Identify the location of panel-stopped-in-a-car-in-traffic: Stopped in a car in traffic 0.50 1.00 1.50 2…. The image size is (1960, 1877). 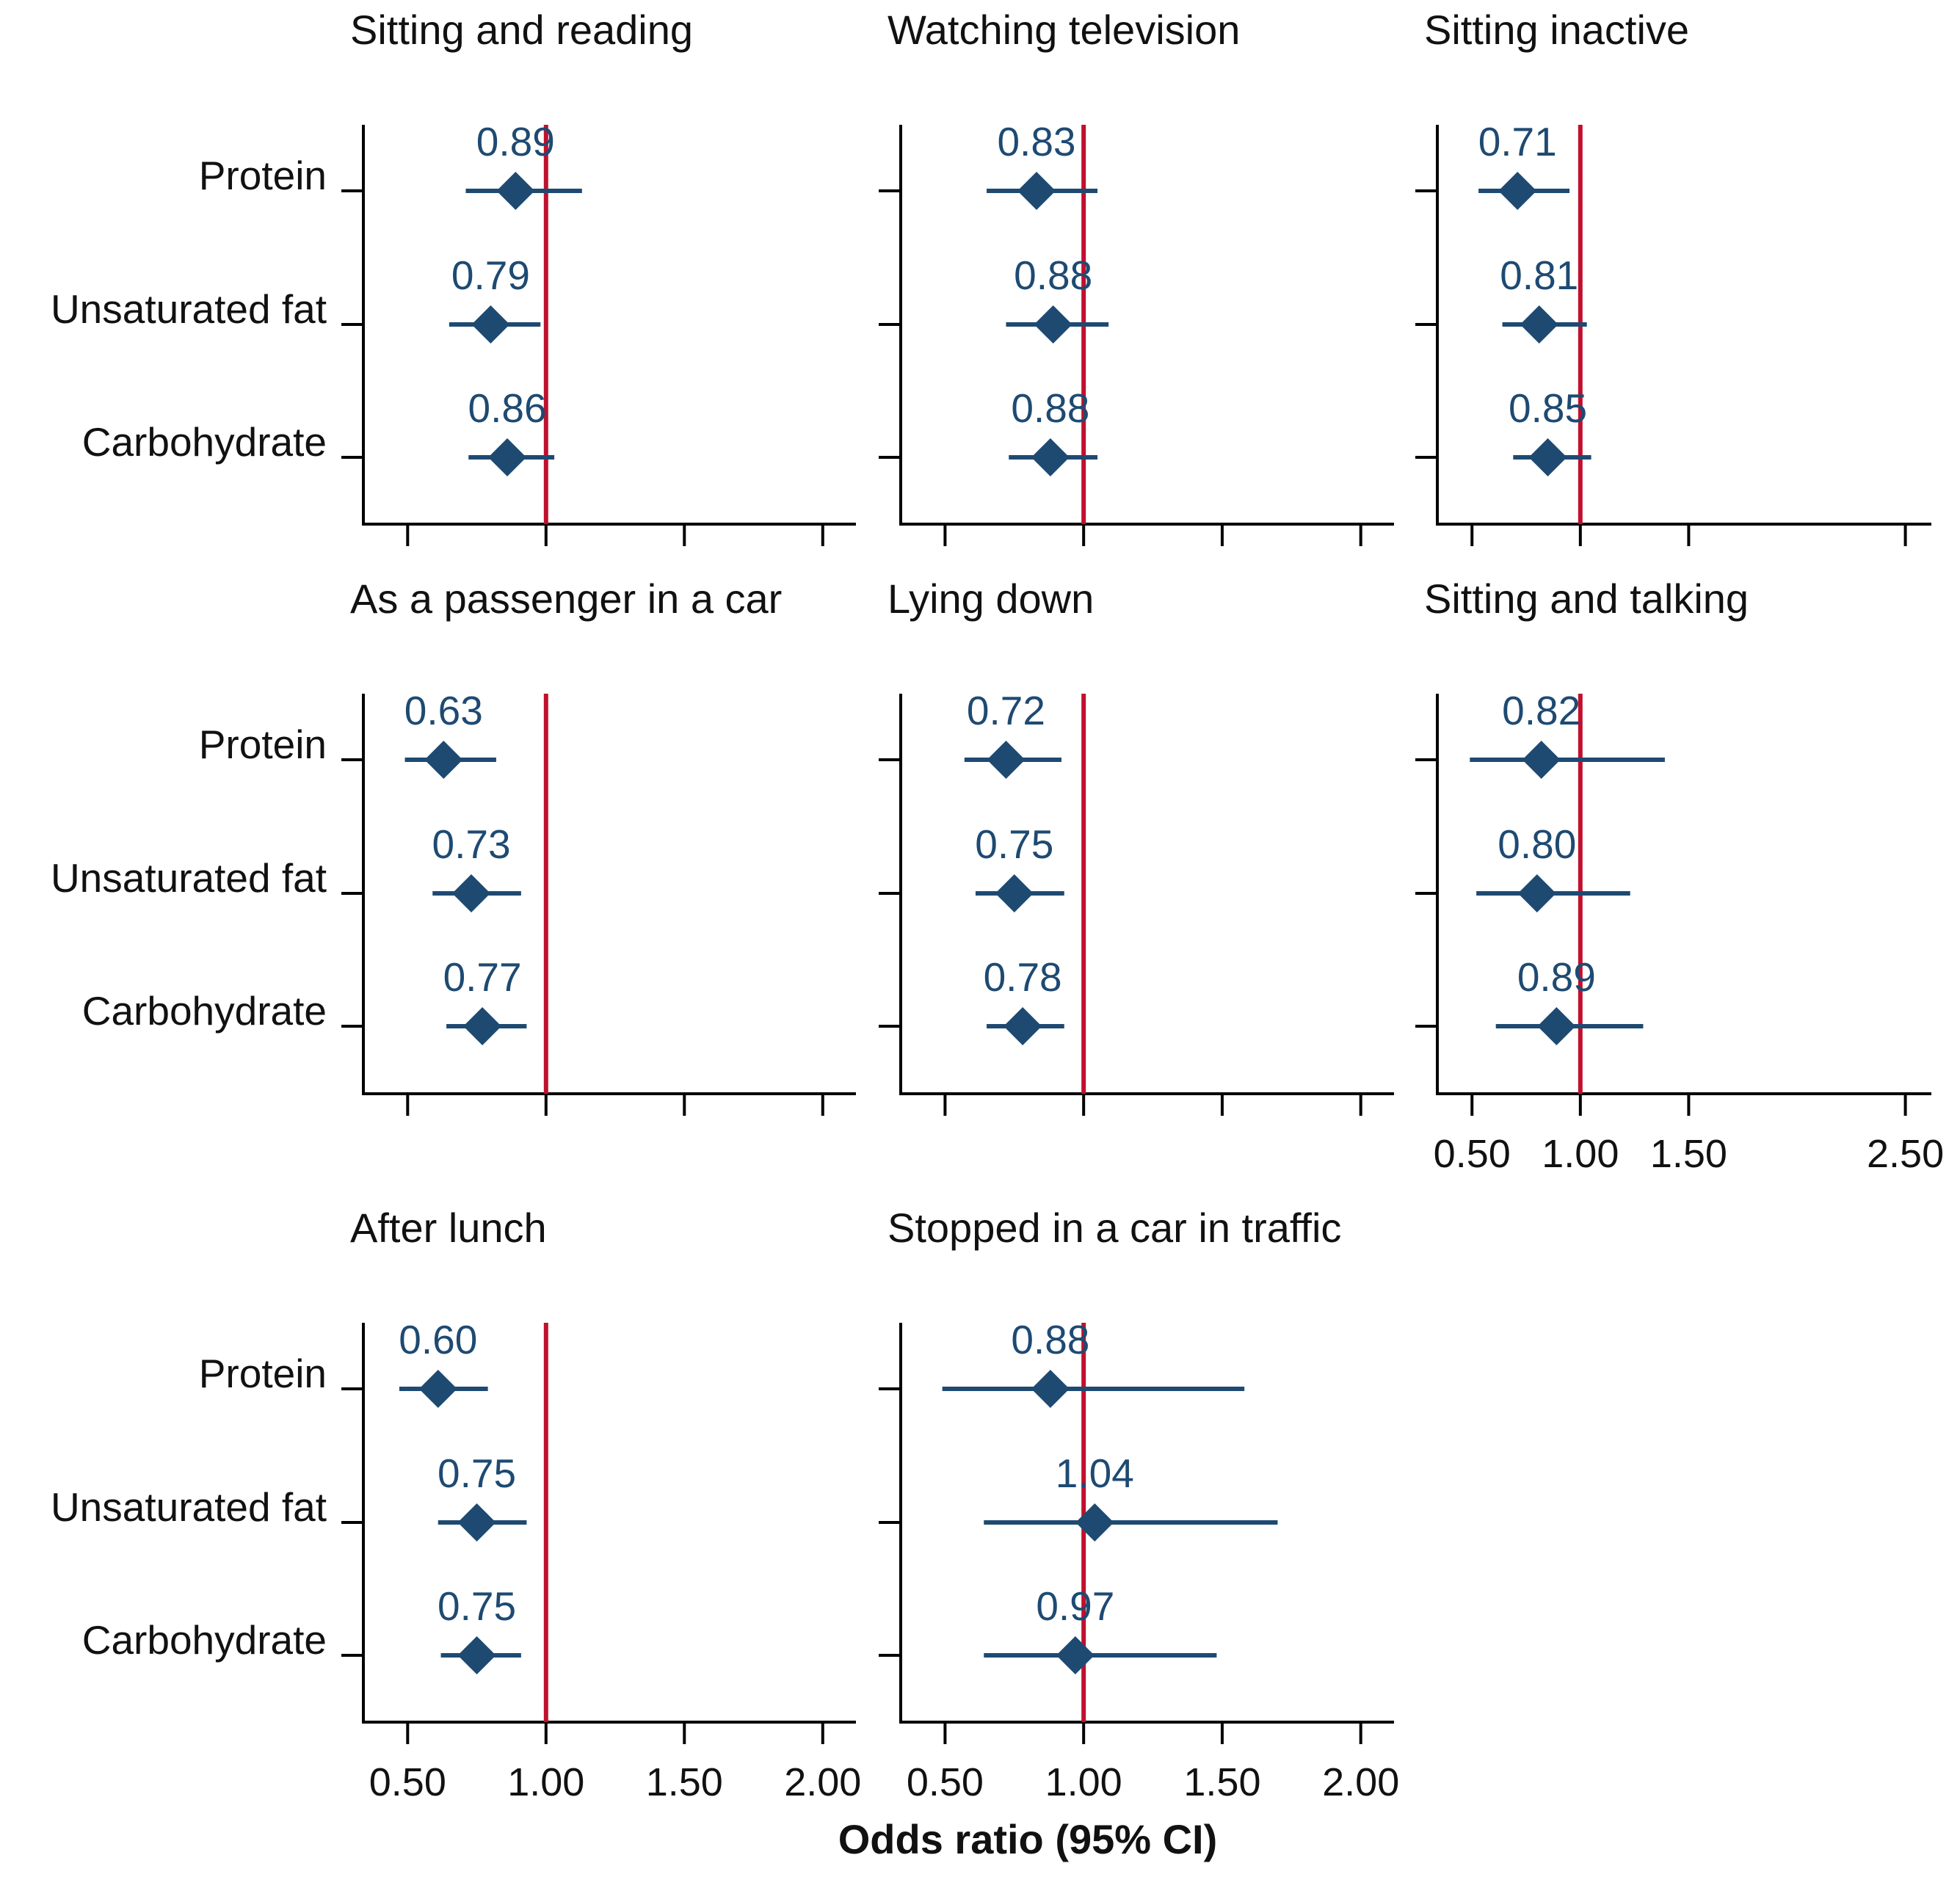
(1139, 1504).